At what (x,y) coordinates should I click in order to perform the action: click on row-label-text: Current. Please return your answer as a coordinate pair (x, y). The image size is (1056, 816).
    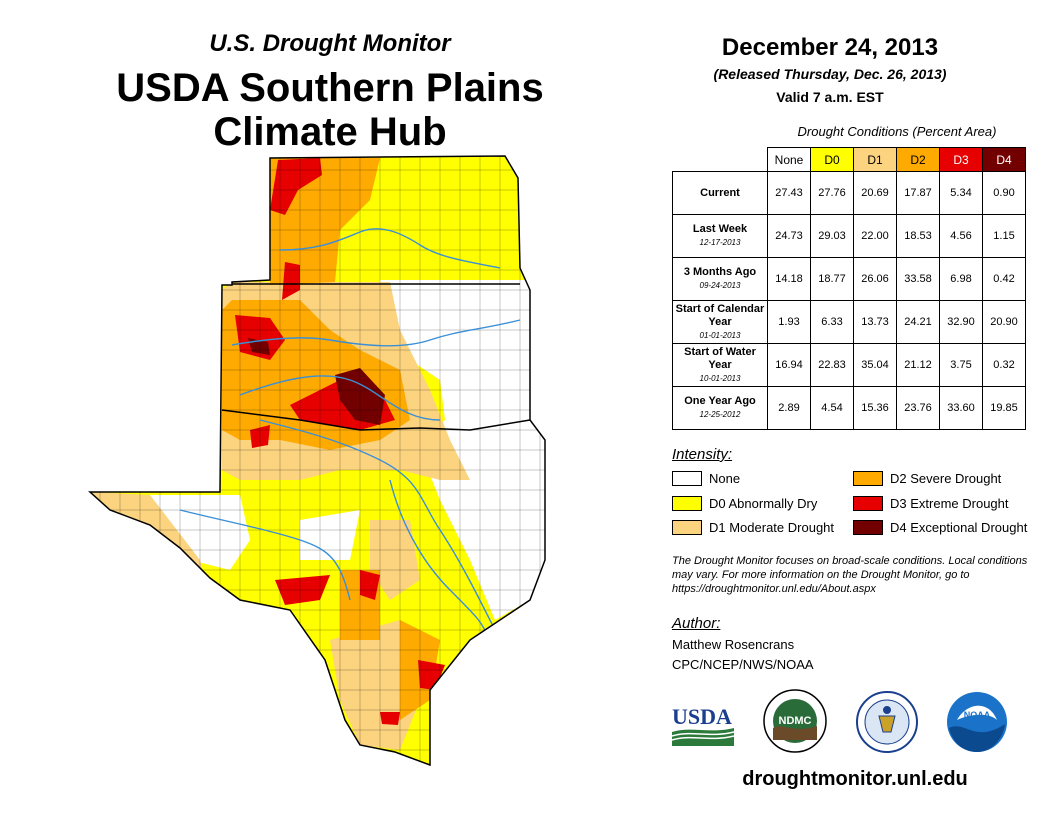
    Looking at the image, I should click on (720, 192).